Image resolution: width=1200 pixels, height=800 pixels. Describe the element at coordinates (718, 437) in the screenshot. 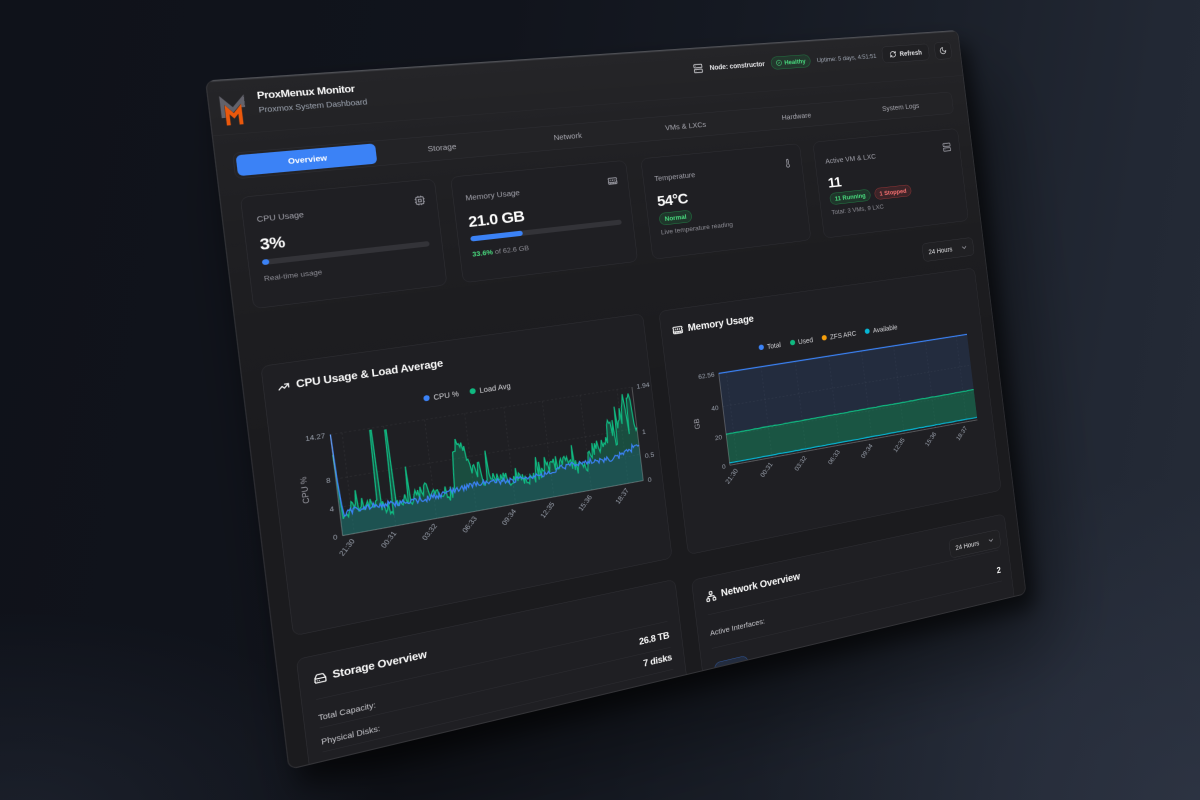

I see `svg-text: 20` at that location.